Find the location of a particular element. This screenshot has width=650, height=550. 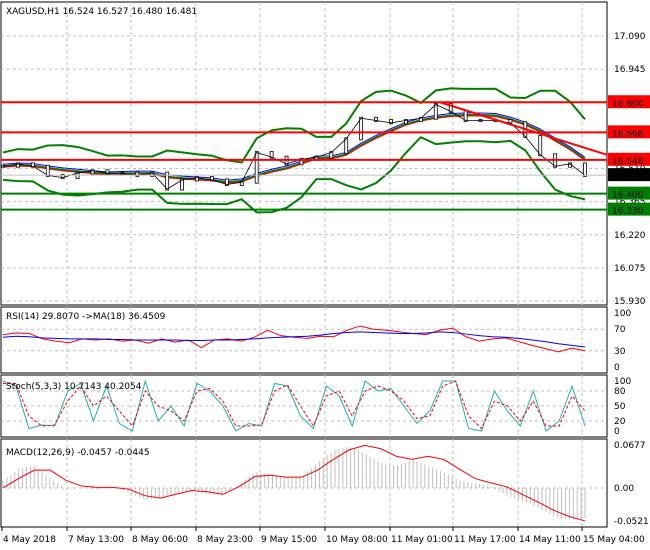

y-tick-label: 16.945 is located at coordinates (630, 70).